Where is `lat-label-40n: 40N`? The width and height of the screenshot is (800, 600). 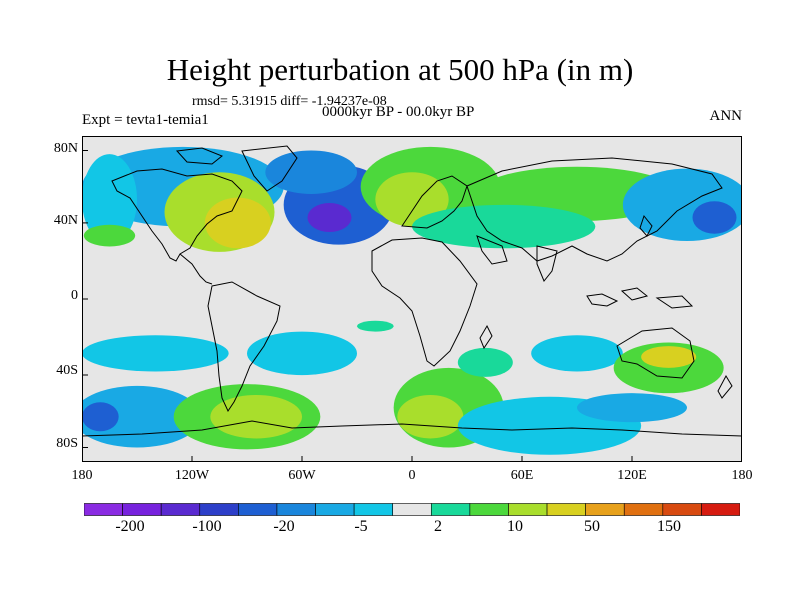
lat-label-40n: 40N is located at coordinates (65, 220).